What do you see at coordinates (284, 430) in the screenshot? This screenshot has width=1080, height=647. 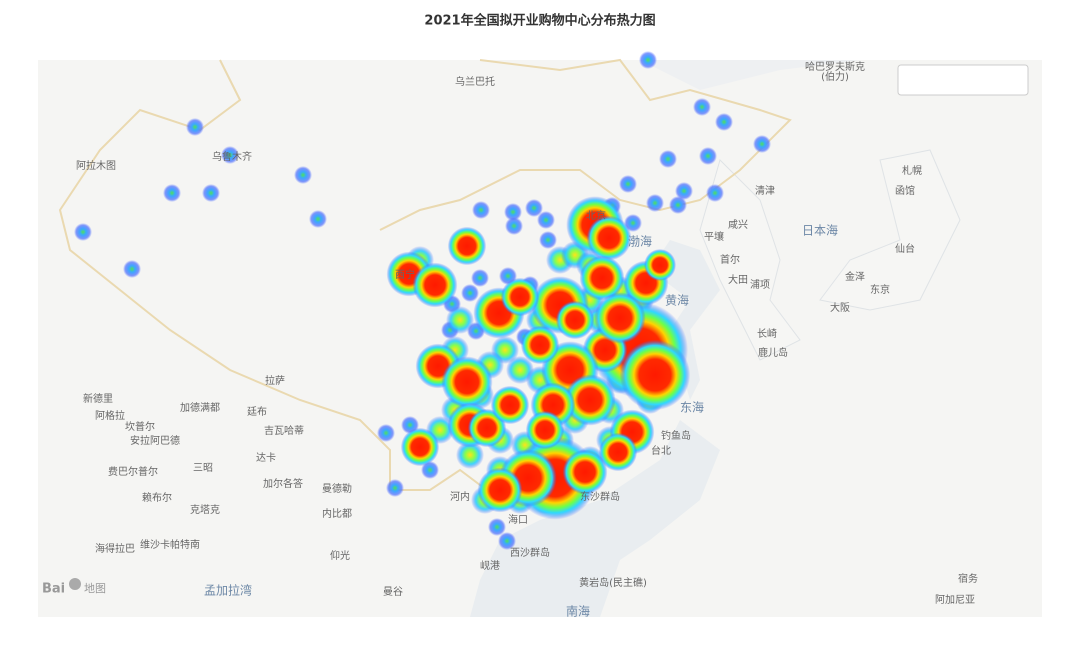 I see `map-label: 吉瓦哈蒂` at bounding box center [284, 430].